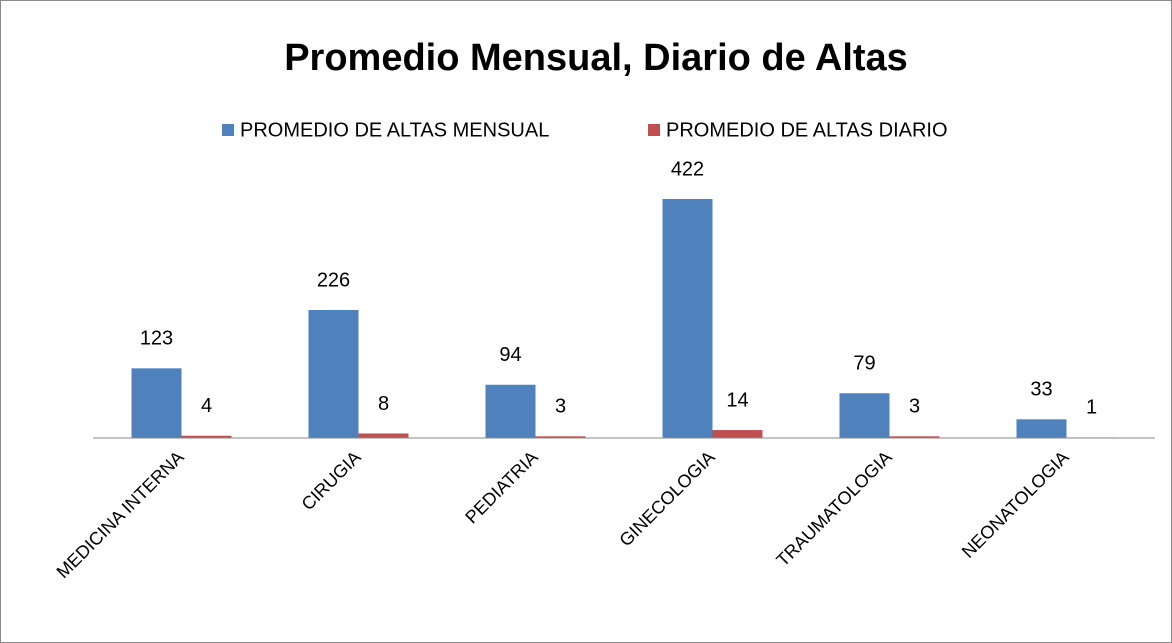 Image resolution: width=1172 pixels, height=643 pixels. What do you see at coordinates (333, 280) in the screenshot?
I see `value-label: 226` at bounding box center [333, 280].